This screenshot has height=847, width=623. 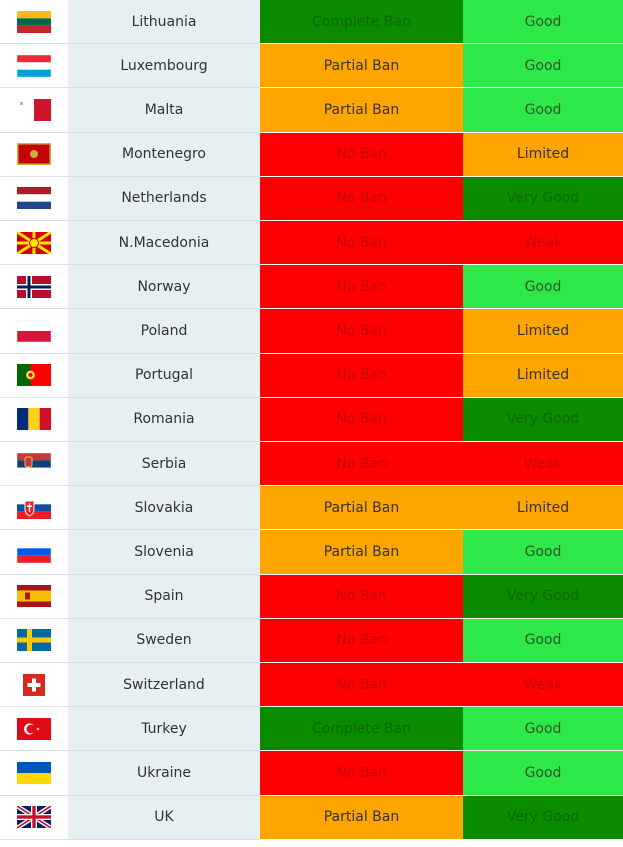 I want to click on flag-portugal-icon, so click(x=34, y=375).